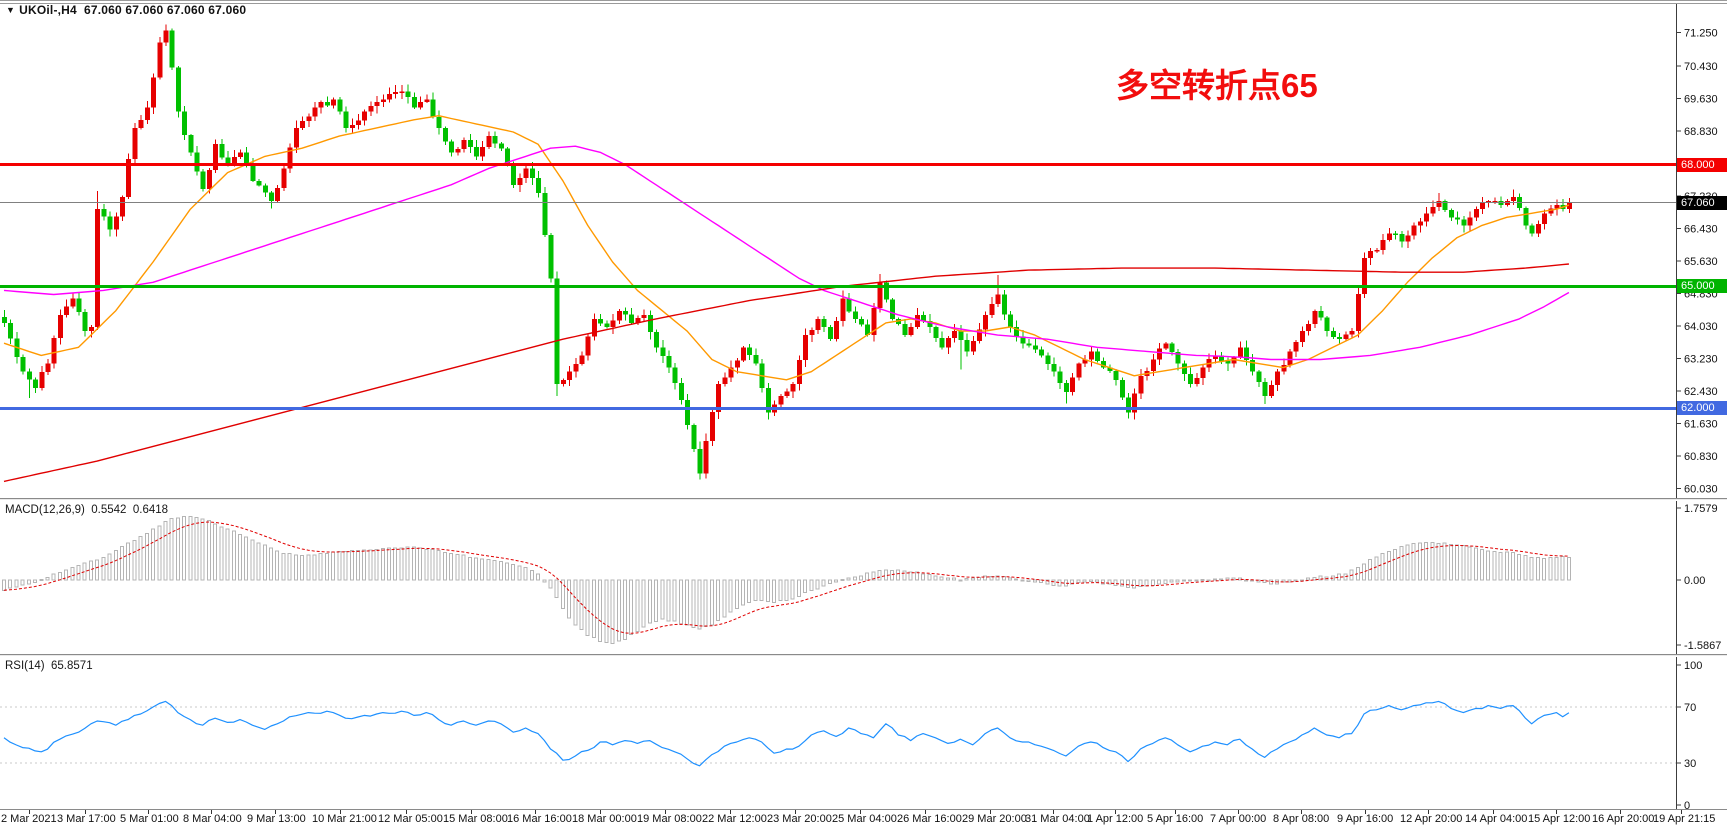 The height and width of the screenshot is (831, 1727). I want to click on time-axis-label: 12 Mar 05:00, so click(410, 819).